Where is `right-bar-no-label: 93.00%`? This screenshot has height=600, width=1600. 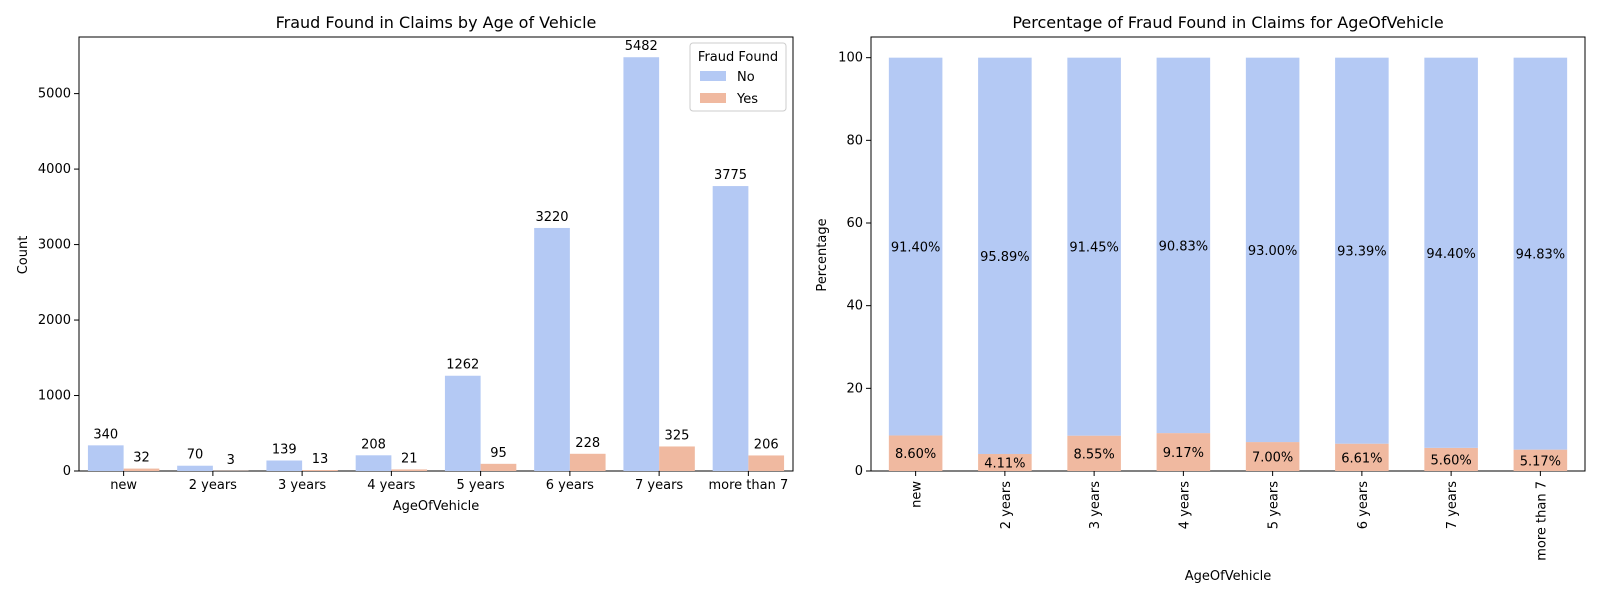 right-bar-no-label: 93.00% is located at coordinates (1273, 251).